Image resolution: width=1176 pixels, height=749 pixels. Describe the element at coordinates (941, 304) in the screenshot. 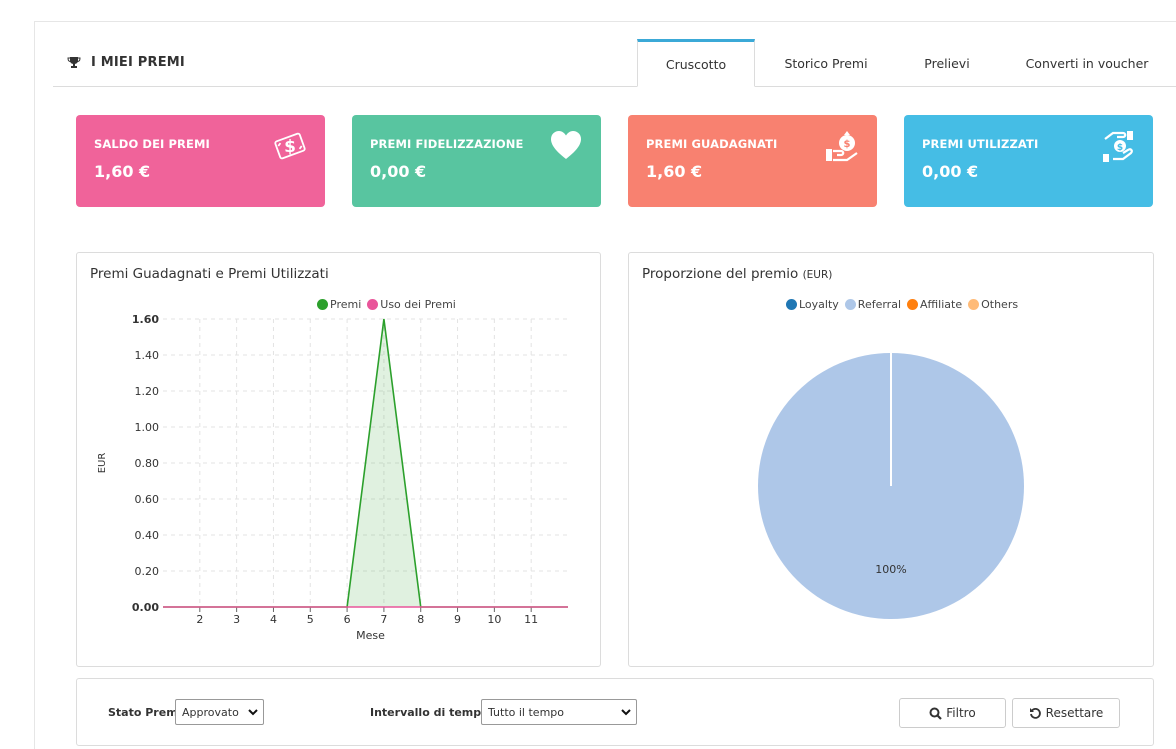

I see `legend-label: Affiliate` at that location.